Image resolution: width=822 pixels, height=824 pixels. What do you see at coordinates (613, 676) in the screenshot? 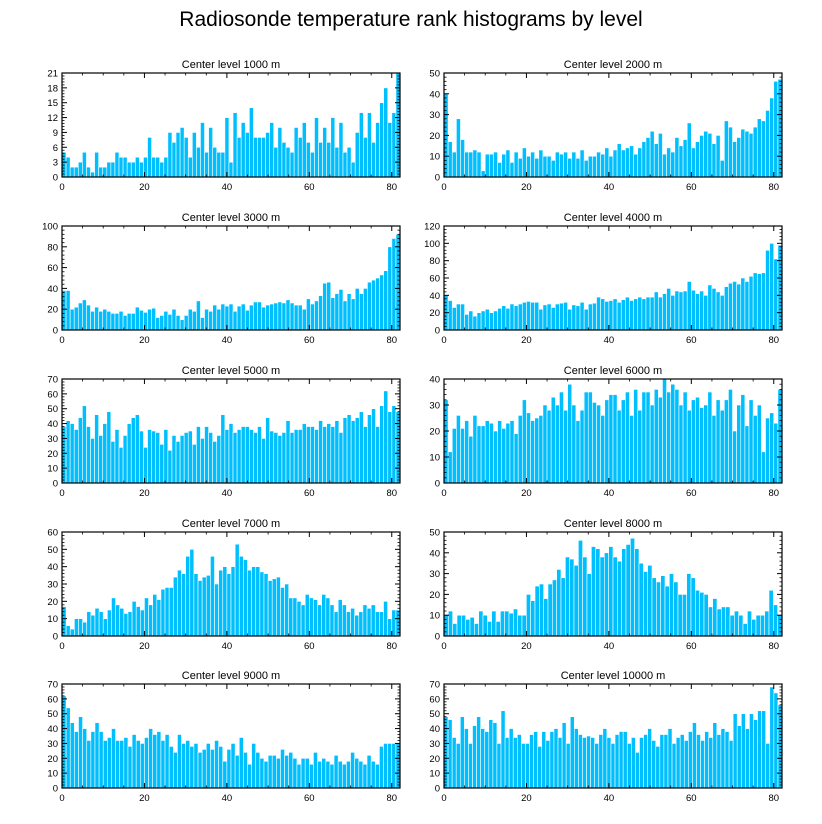
I see `panel-title: Center level 10000 m` at bounding box center [613, 676].